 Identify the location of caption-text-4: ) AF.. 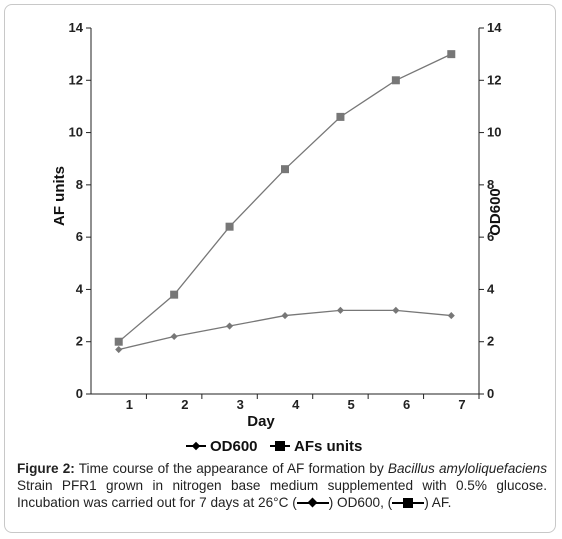
(438, 502).